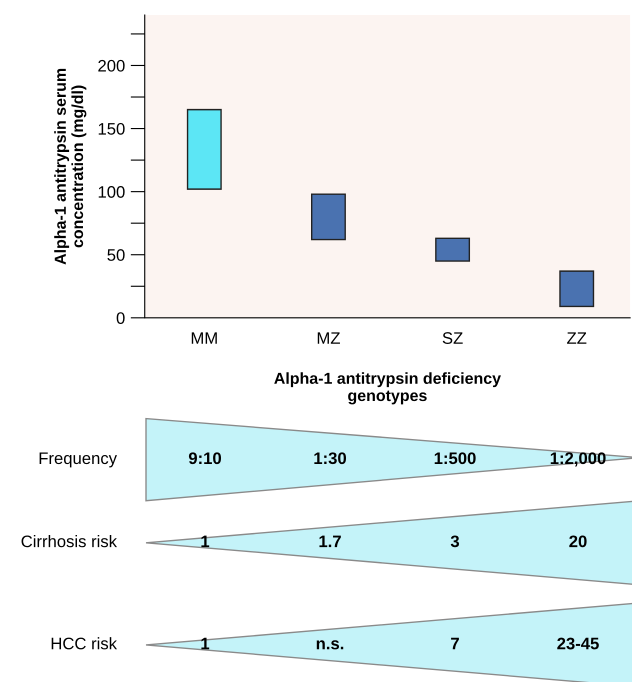 Image resolution: width=632 pixels, height=682 pixels. Describe the element at coordinates (111, 192) in the screenshot. I see `y-tick-label: 100` at that location.